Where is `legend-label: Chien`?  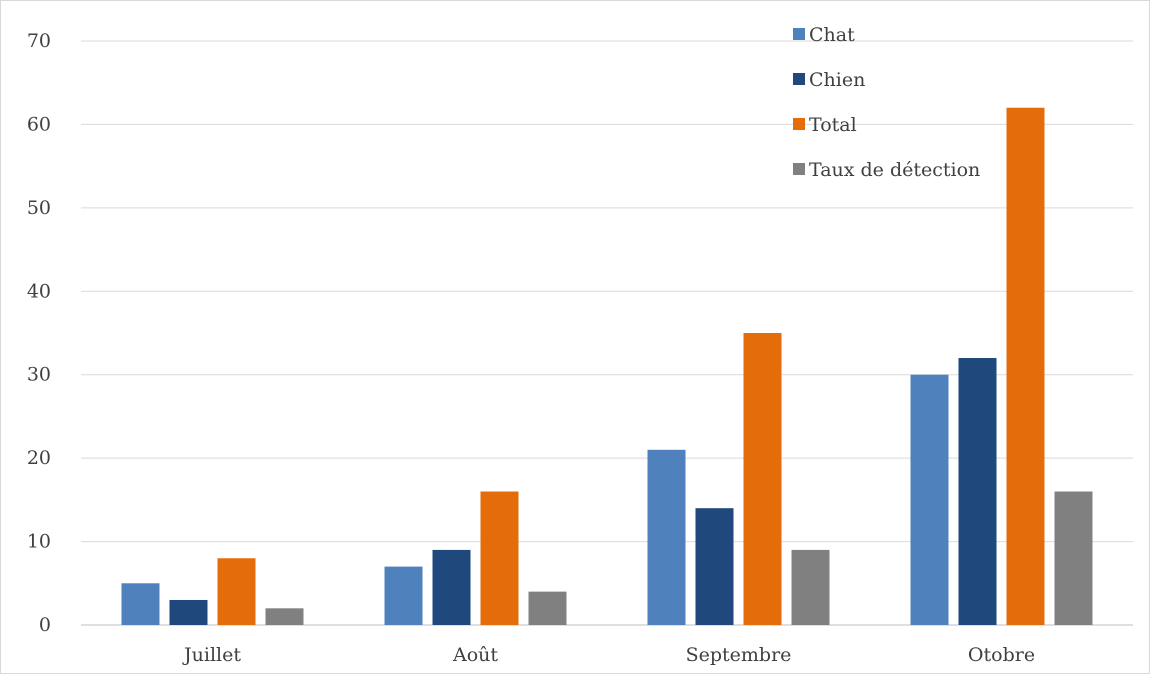 legend-label: Chien is located at coordinates (837, 80).